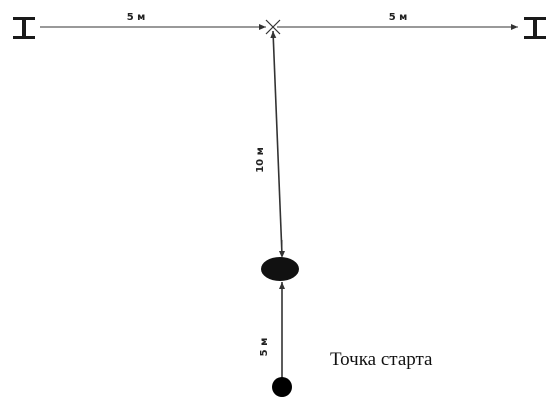  What do you see at coordinates (398, 17) in the screenshot?
I see `dimension-label-top-right: 5 м` at bounding box center [398, 17].